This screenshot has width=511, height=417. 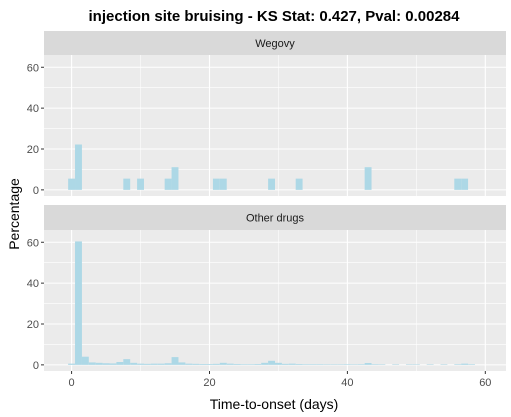 I want to click on x-tick-label: 60, so click(x=485, y=383).